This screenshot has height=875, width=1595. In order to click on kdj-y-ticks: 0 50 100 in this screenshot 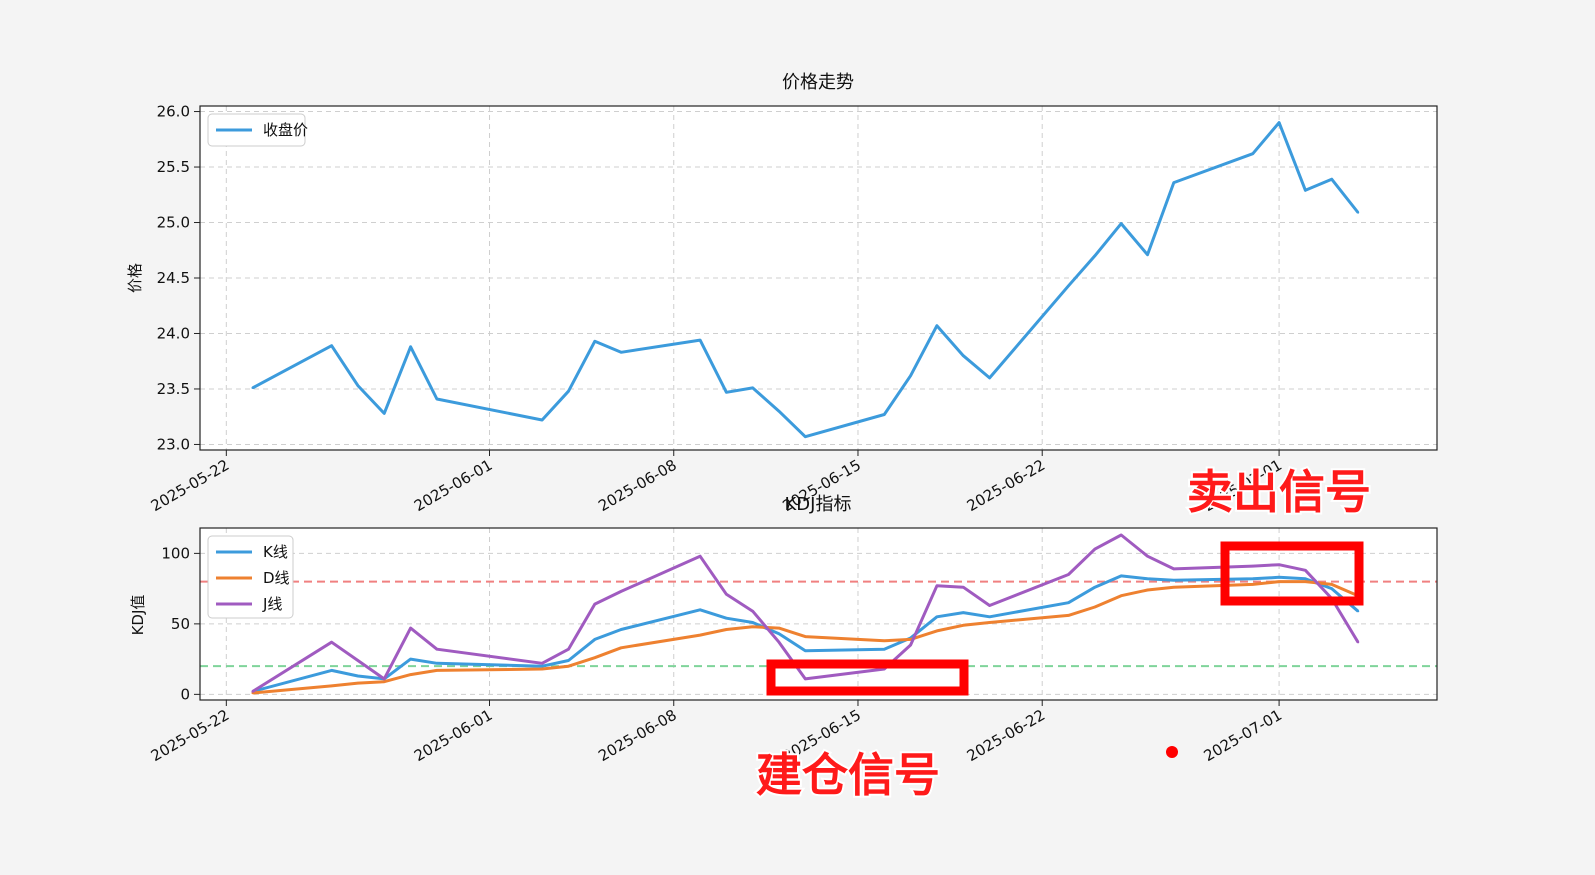, I will do `click(180, 623)`.